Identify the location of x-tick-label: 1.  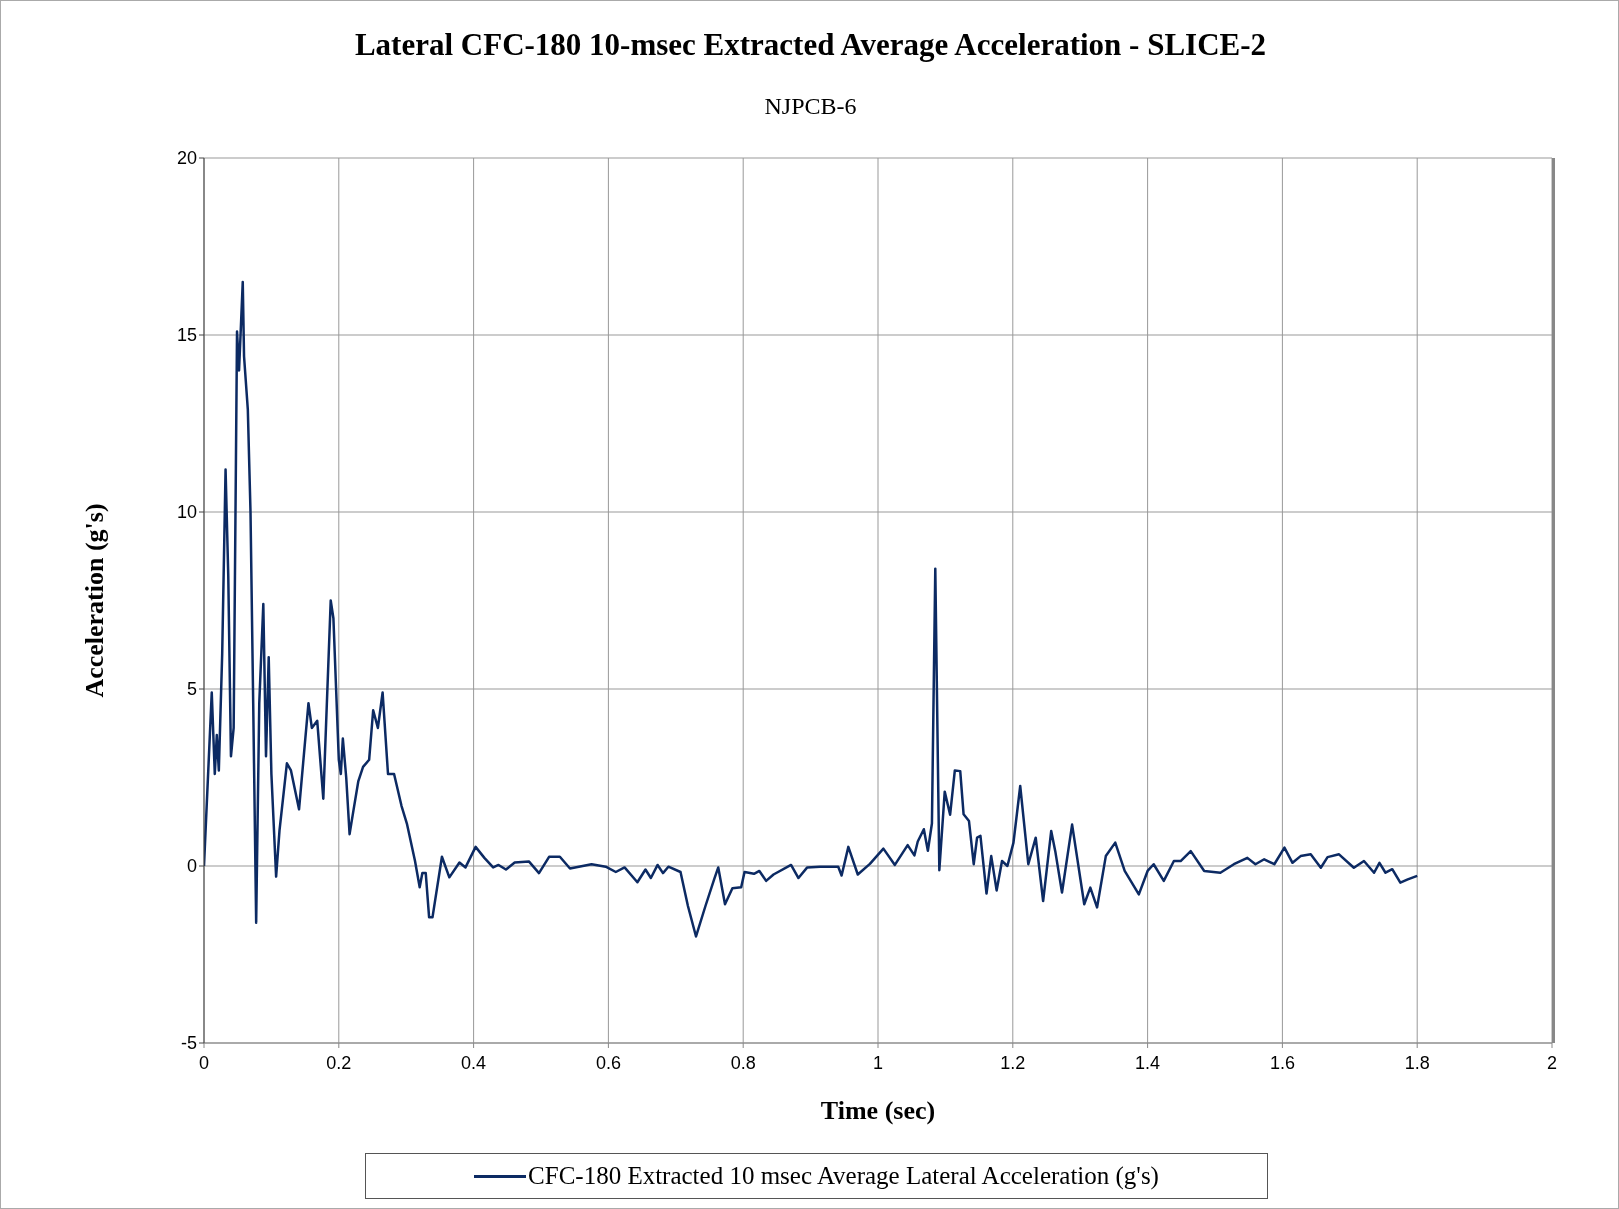
(878, 1062).